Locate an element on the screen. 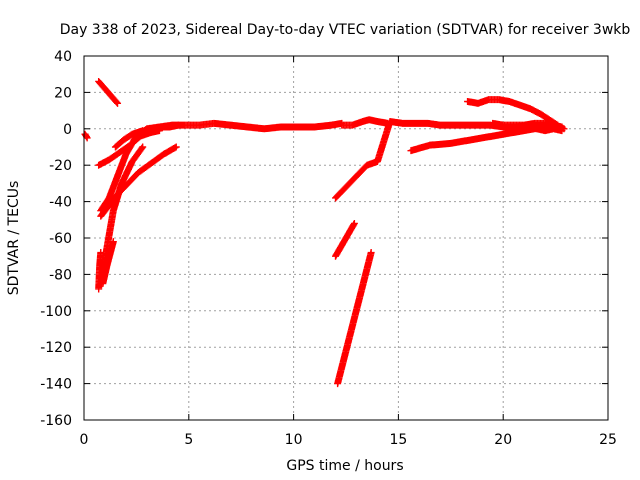  x-axis-label: GPS time / hours is located at coordinates (344, 466).